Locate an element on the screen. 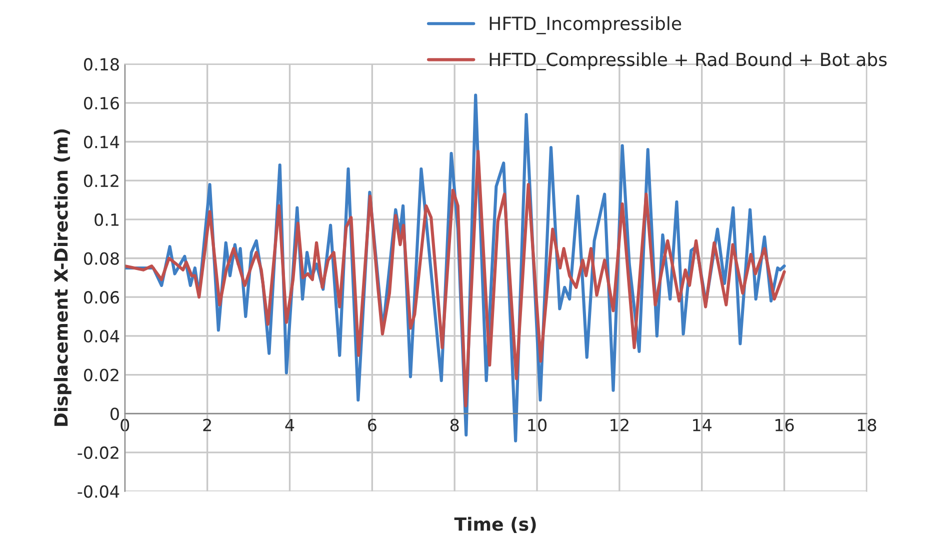 The width and height of the screenshot is (939, 534). x-tick-label: 8 is located at coordinates (454, 425).